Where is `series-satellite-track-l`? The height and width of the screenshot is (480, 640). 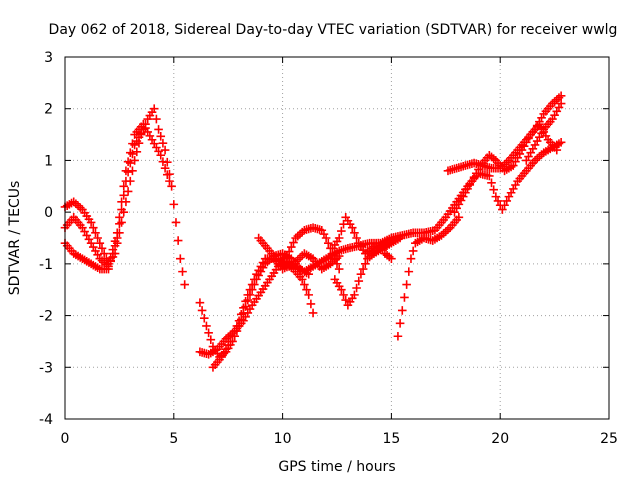 series-satellite-track-l is located at coordinates (465, 198).